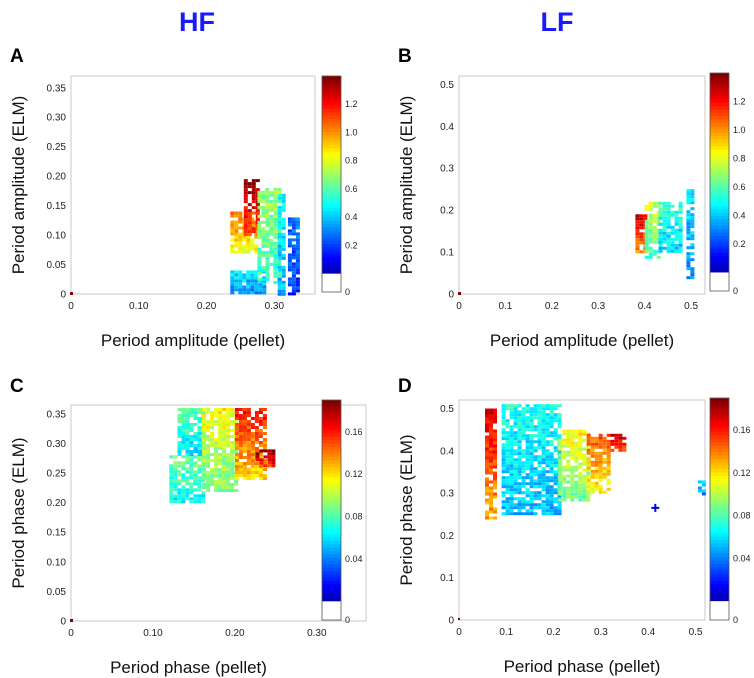  I want to click on colorbar-tick-label: 0.4, so click(739, 215).